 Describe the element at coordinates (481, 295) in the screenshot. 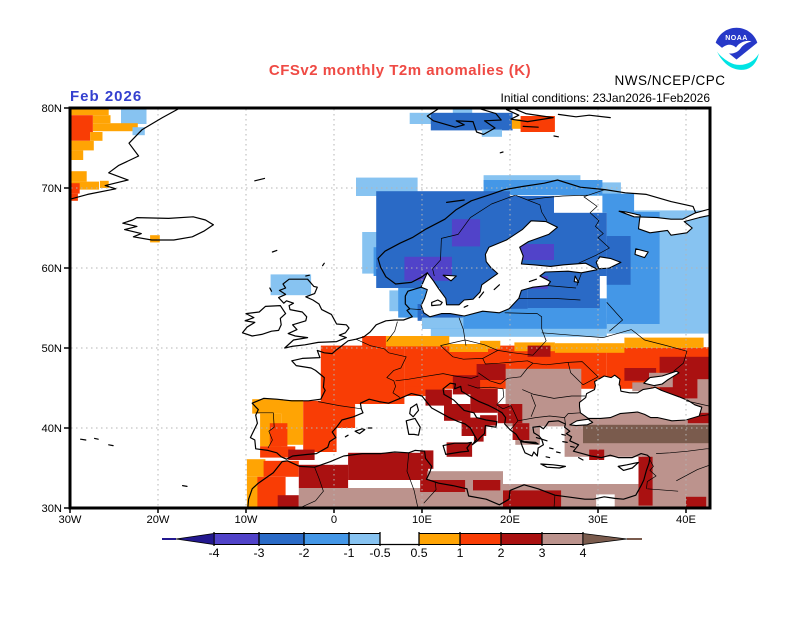

I see `coast-oland` at that location.